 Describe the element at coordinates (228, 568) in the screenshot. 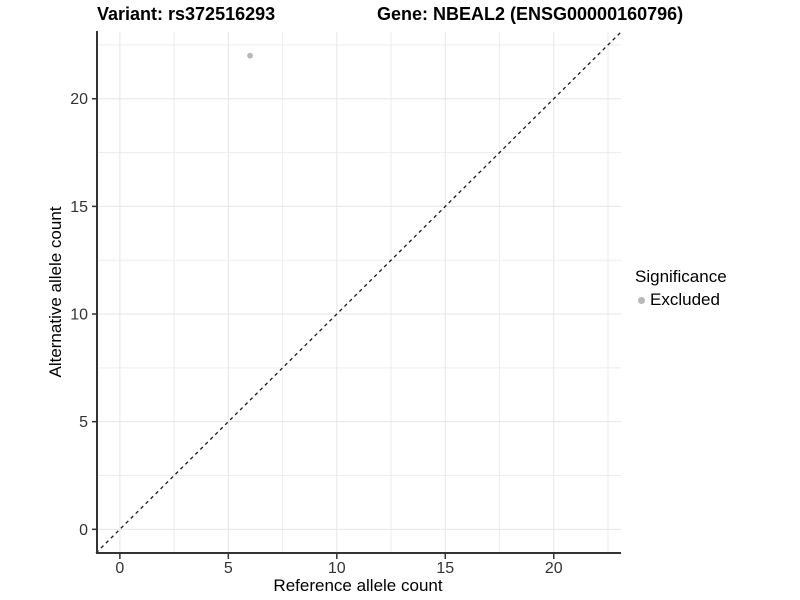

I see `x-tick-label: 5` at that location.